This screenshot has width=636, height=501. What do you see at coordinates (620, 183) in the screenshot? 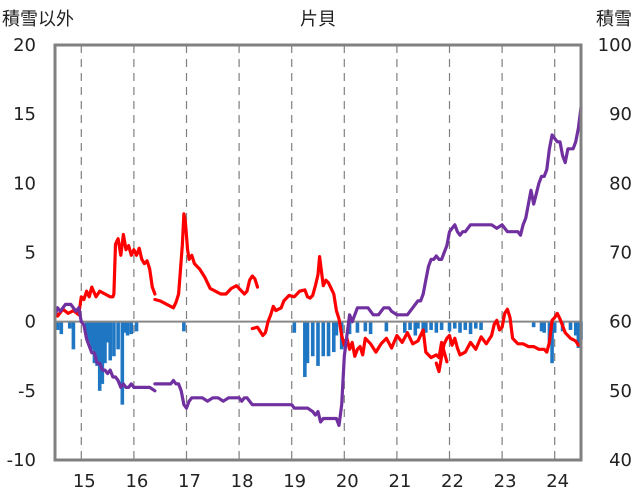
I see `right-axis-tick-label: 80` at bounding box center [620, 183].